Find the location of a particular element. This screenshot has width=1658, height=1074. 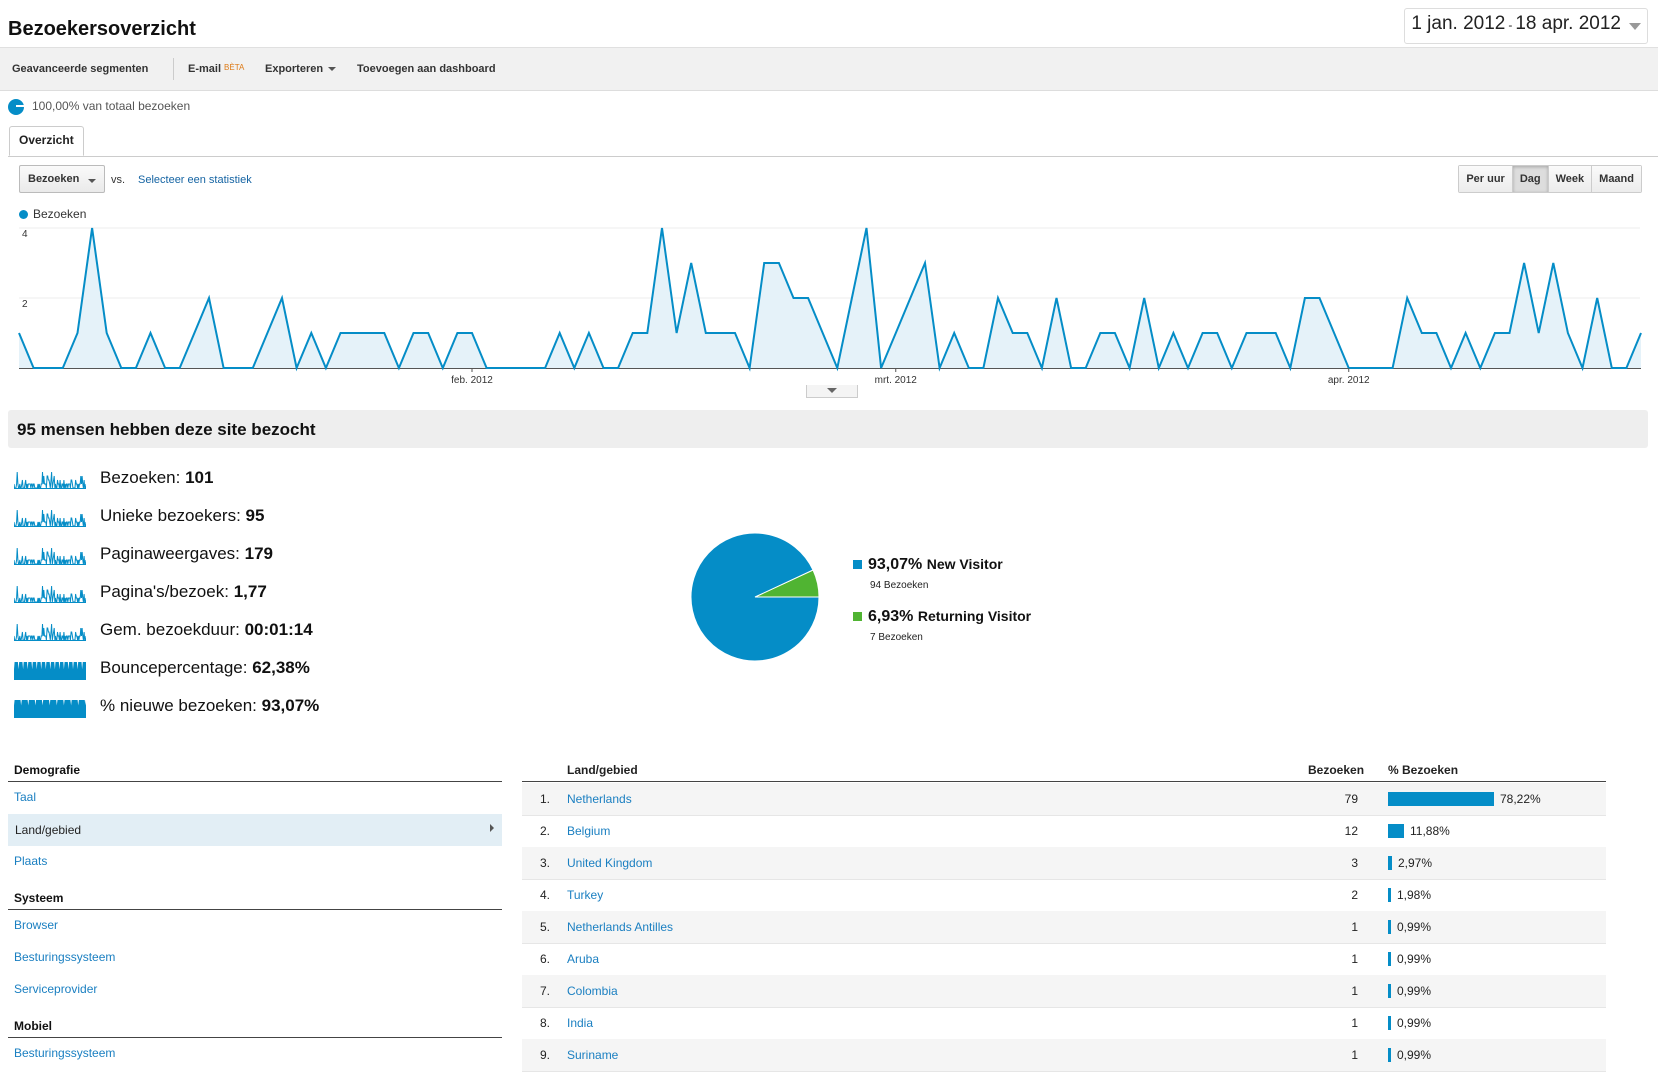

date-range-picker: 1 jan. 2012-18 apr. 2012 is located at coordinates (1526, 26).